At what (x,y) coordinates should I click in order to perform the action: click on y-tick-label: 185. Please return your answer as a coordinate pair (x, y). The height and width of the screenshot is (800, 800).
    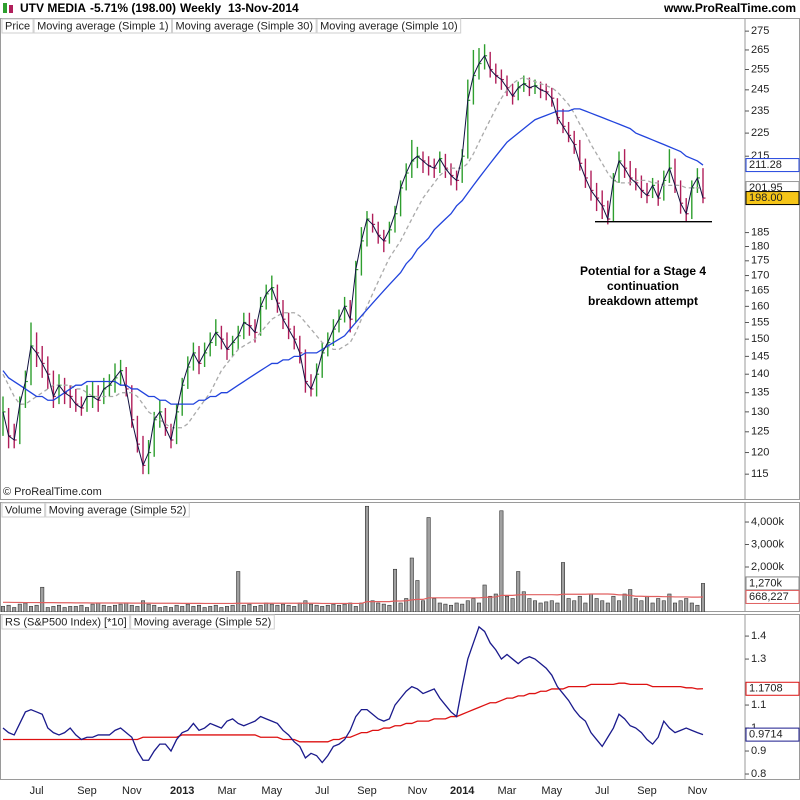
    Looking at the image, I should click on (760, 232).